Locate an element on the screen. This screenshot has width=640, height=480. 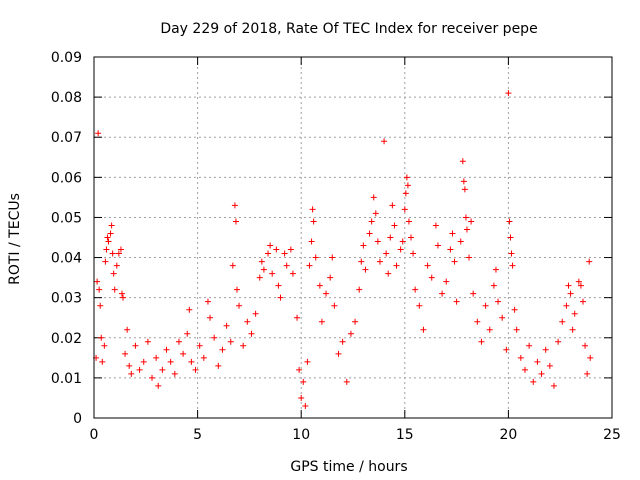
y-tick-label: 0 is located at coordinates (77, 419).